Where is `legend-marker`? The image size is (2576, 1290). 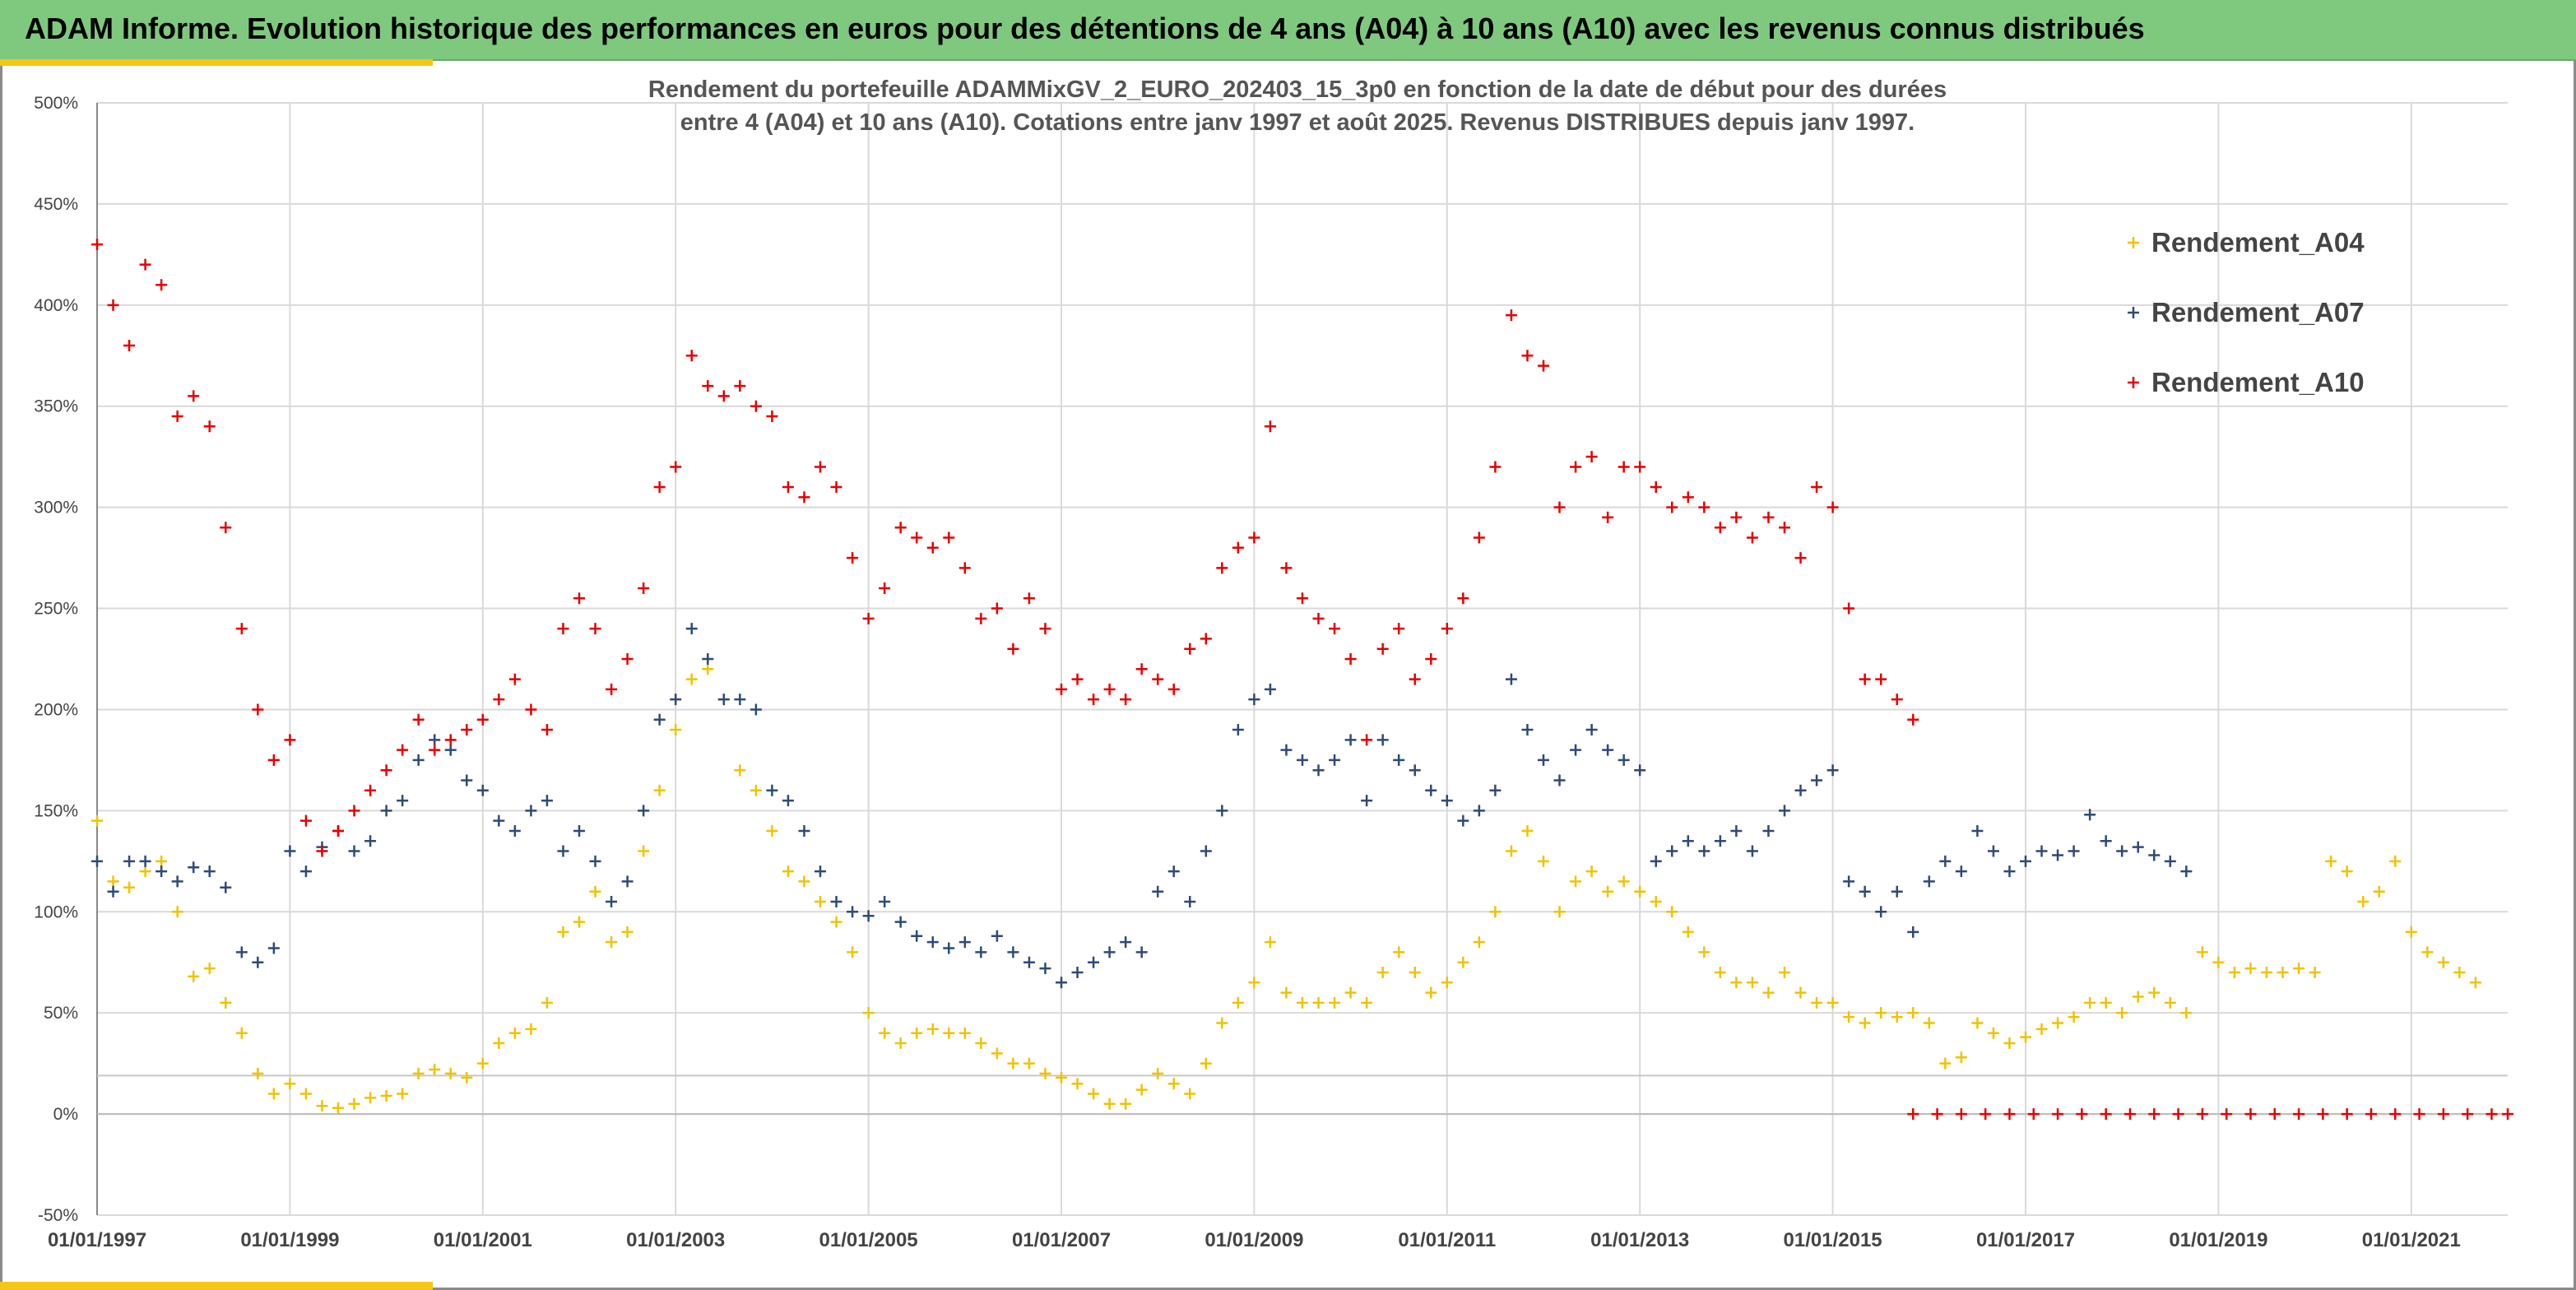
legend-marker is located at coordinates (2133, 382).